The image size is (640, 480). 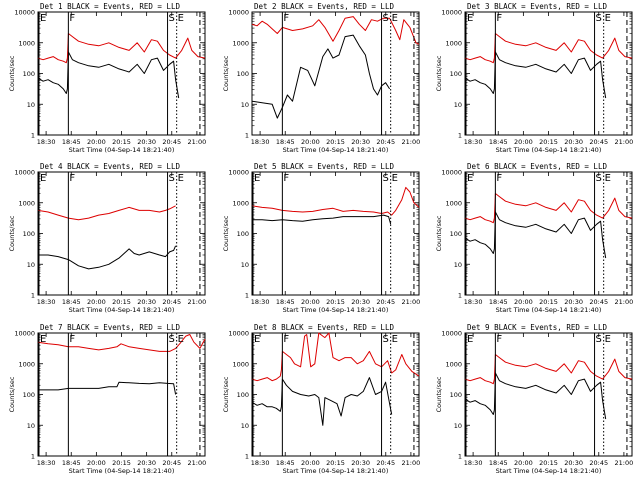 I want to click on panel-title: Det 6 BLACK = Events, RED = LLD, so click(x=537, y=166).